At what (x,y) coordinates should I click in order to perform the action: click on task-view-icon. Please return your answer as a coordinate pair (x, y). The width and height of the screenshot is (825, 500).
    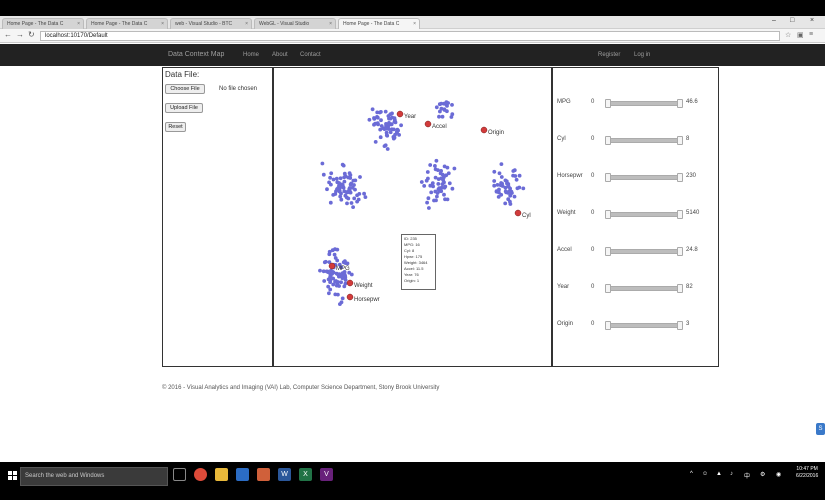
    Looking at the image, I should click on (179, 474).